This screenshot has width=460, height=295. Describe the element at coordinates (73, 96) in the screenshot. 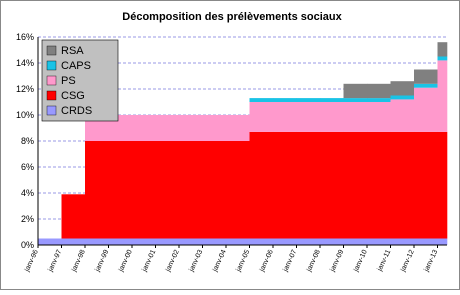

I see `legend-label: CSG` at that location.